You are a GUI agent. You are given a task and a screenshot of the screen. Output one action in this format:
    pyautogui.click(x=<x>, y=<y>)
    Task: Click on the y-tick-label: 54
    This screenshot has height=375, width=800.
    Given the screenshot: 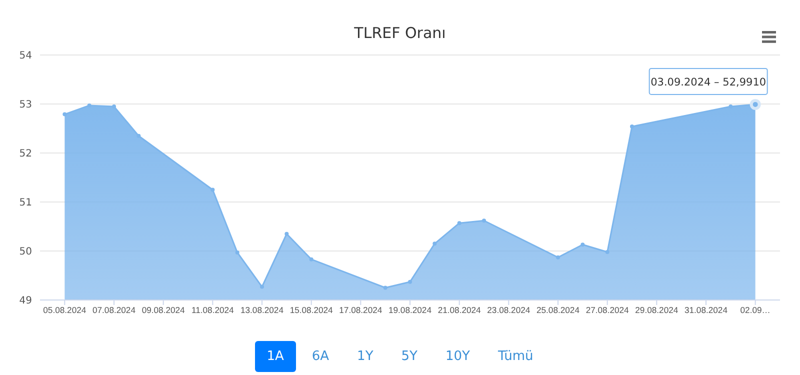 What is the action you would take?
    pyautogui.click(x=25, y=56)
    